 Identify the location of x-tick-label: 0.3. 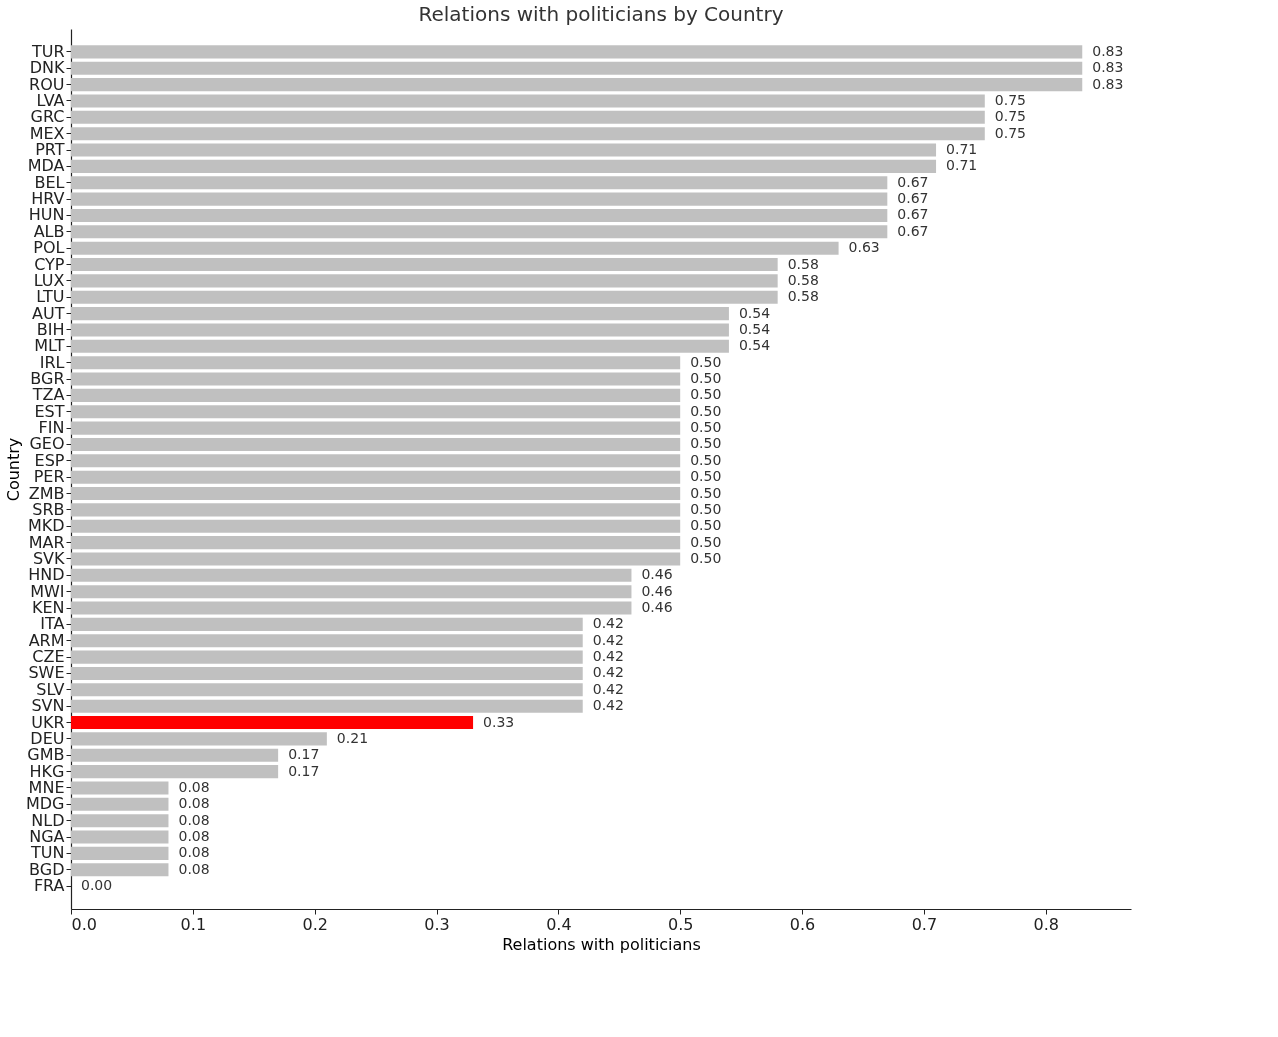
(437, 924).